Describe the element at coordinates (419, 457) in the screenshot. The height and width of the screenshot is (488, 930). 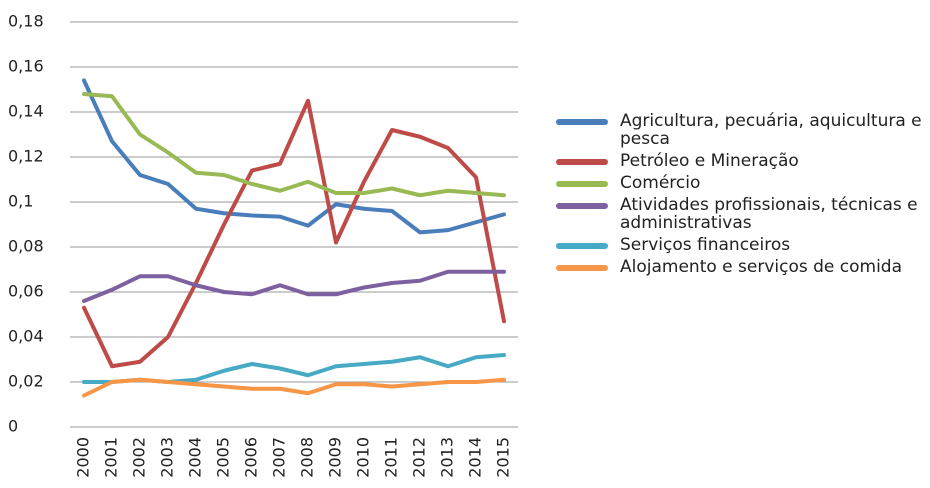
I see `x-tick-label: 2012` at that location.